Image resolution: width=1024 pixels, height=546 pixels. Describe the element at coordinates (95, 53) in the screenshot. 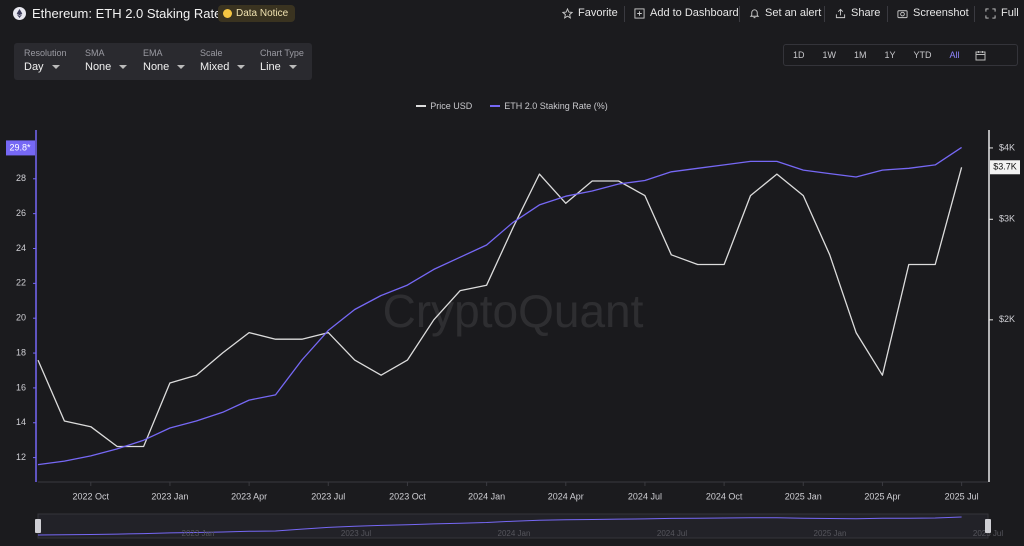

I see `control-label: SMA` at that location.